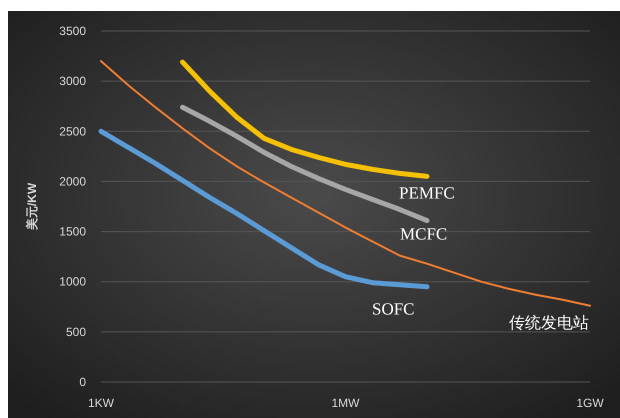  Describe the element at coordinates (393, 309) in the screenshot. I see `series-label: SOFC` at that location.